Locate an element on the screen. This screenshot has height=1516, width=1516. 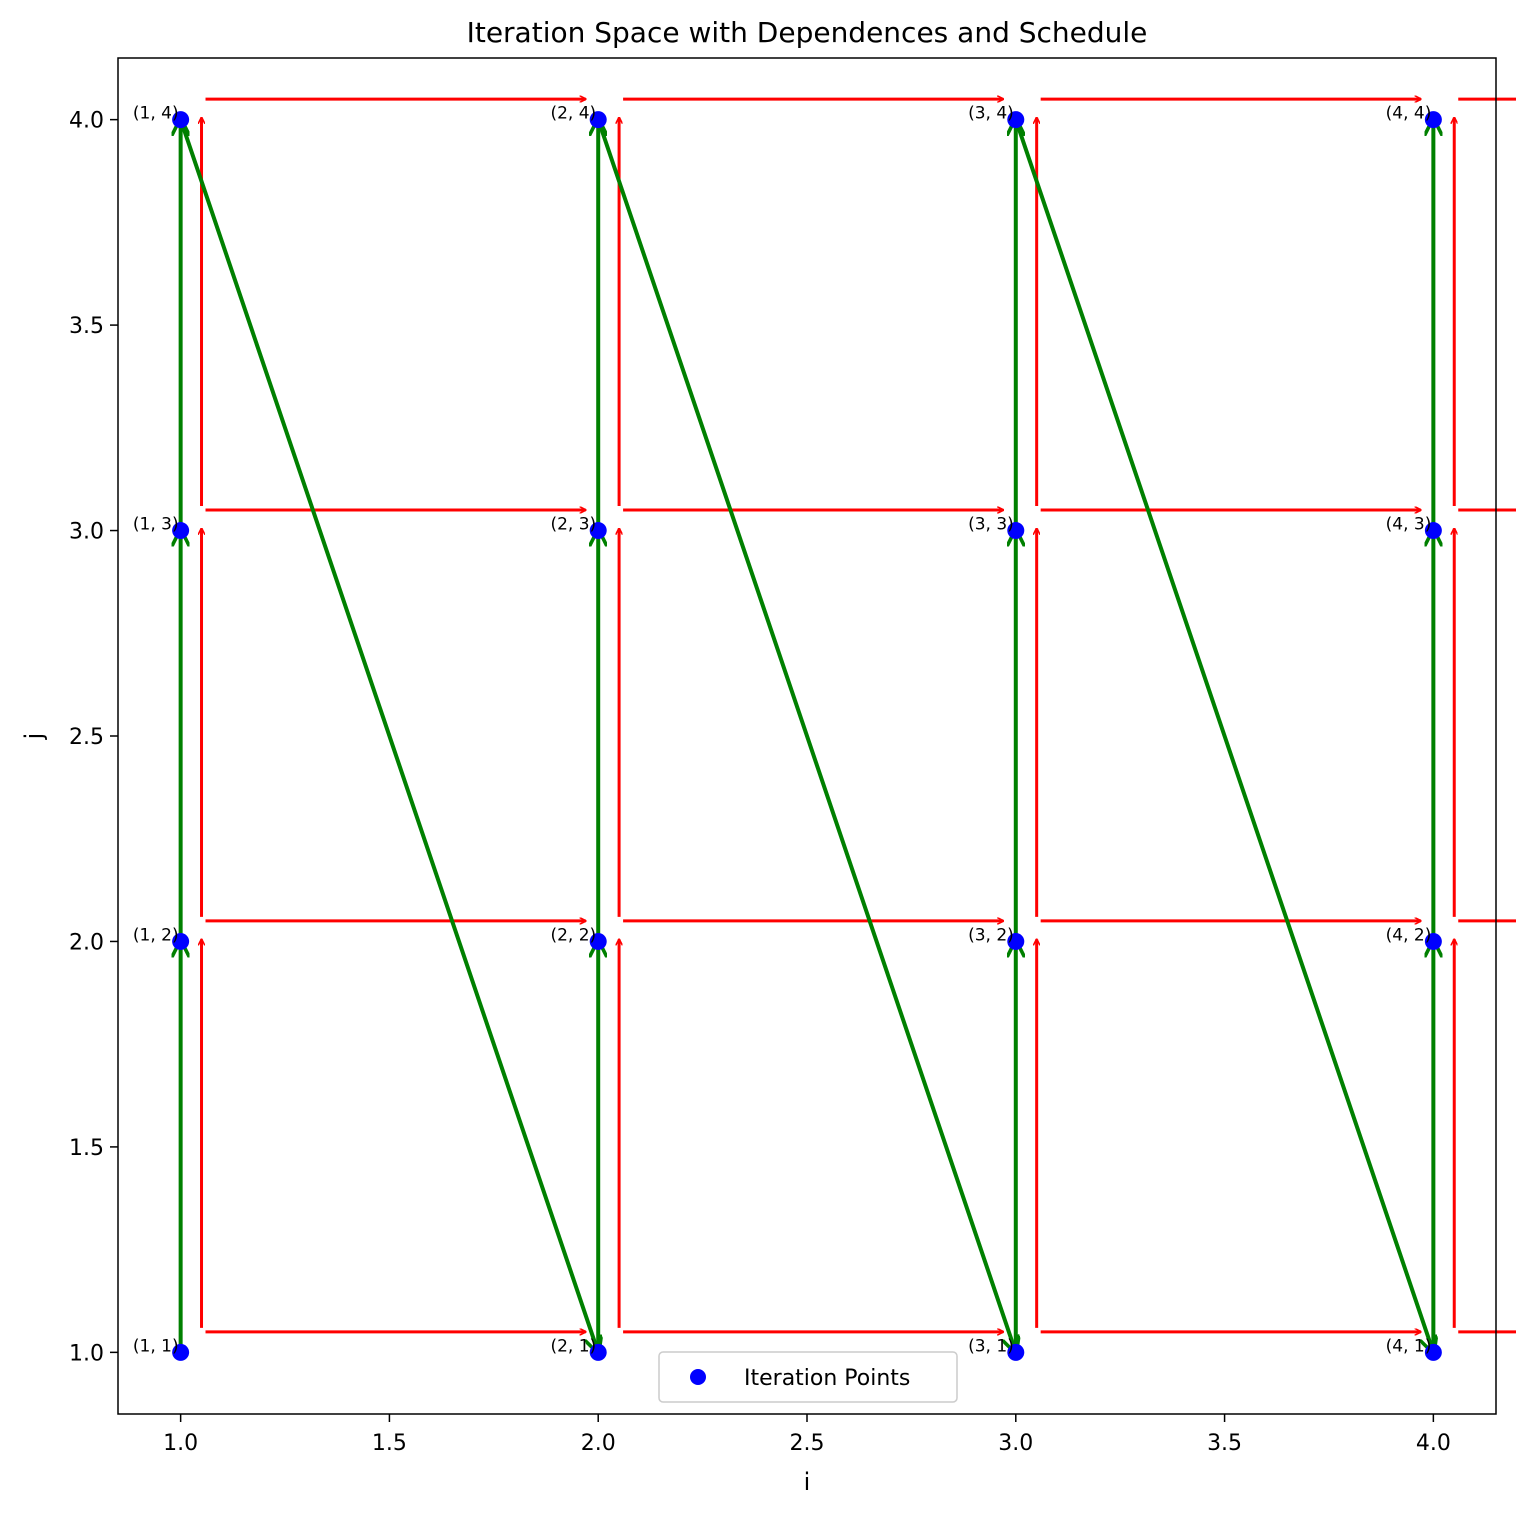
x-tick-label: 1.5 is located at coordinates (389, 1443).